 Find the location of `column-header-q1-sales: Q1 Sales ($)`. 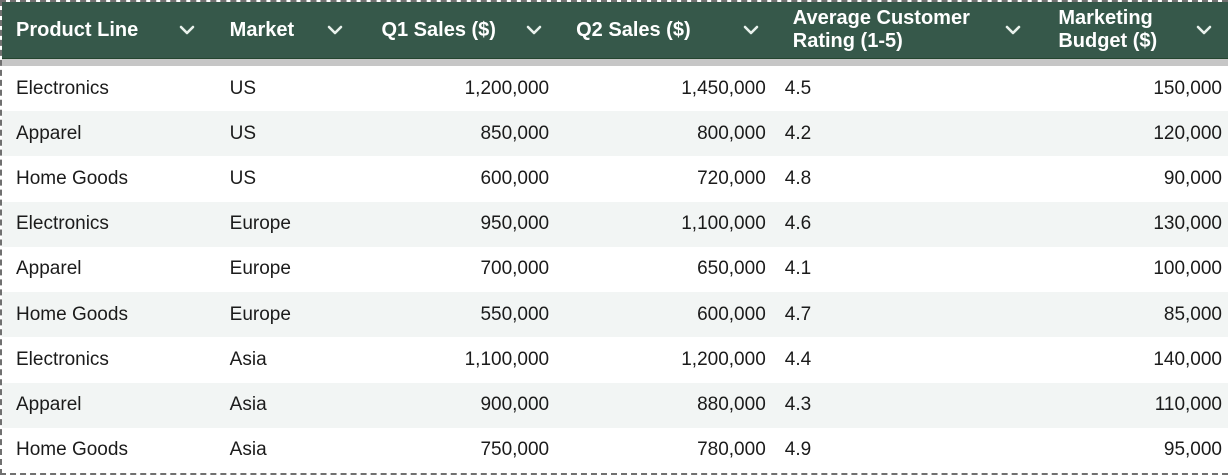

column-header-q1-sales: Q1 Sales ($) is located at coordinates (453, 30).